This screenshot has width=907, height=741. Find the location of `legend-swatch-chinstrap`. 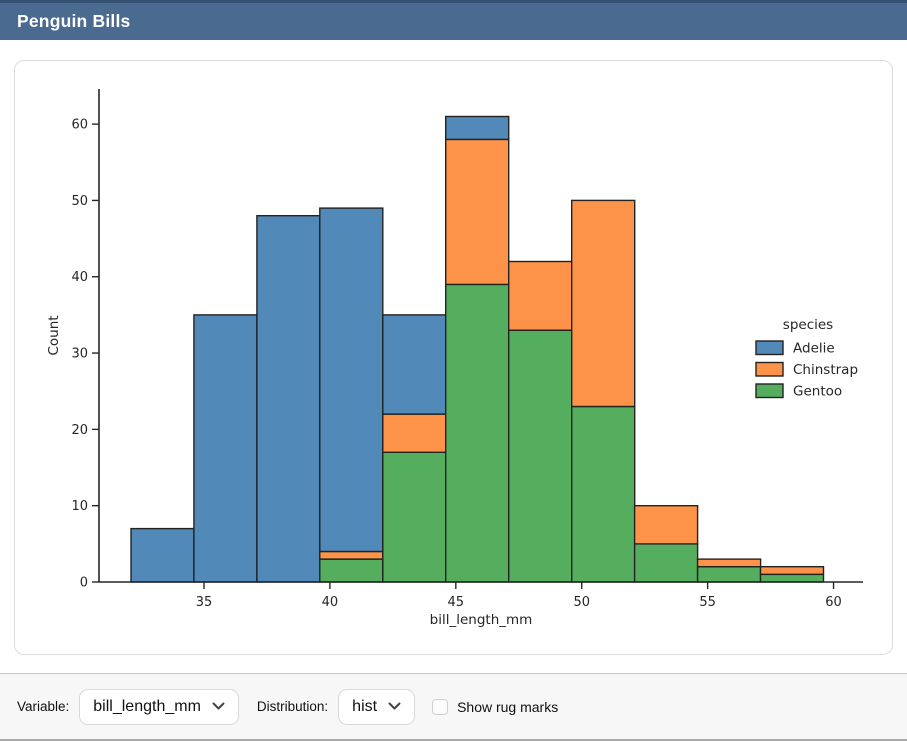

legend-swatch-chinstrap is located at coordinates (769, 369).